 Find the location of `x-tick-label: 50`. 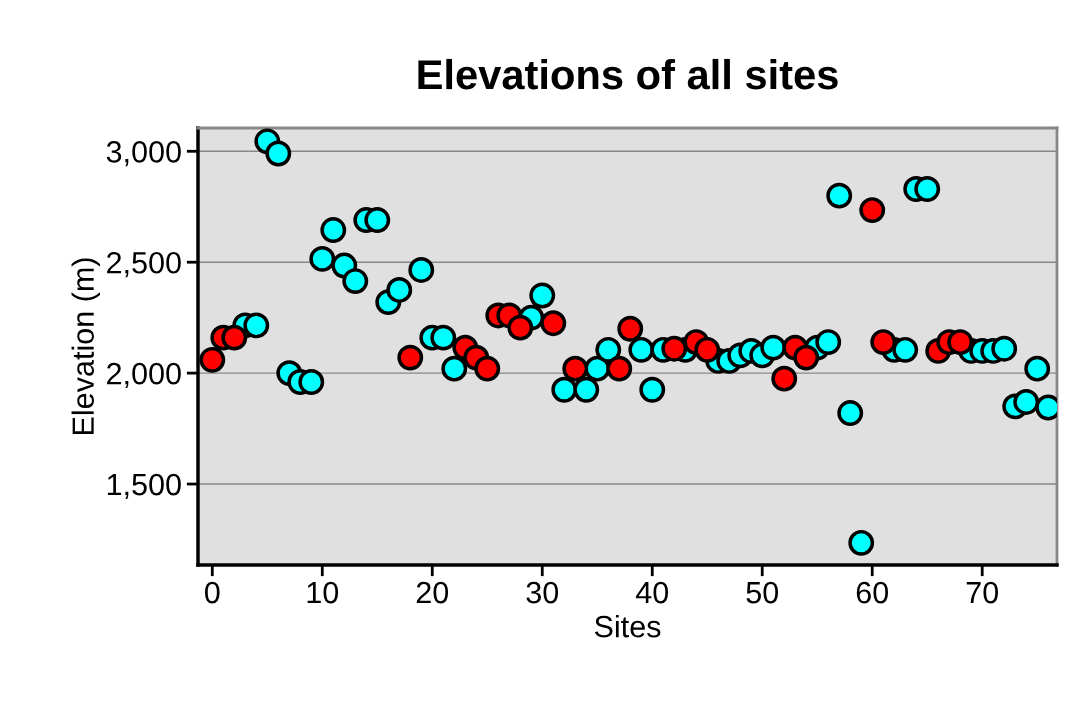

x-tick-label: 50 is located at coordinates (762, 592).